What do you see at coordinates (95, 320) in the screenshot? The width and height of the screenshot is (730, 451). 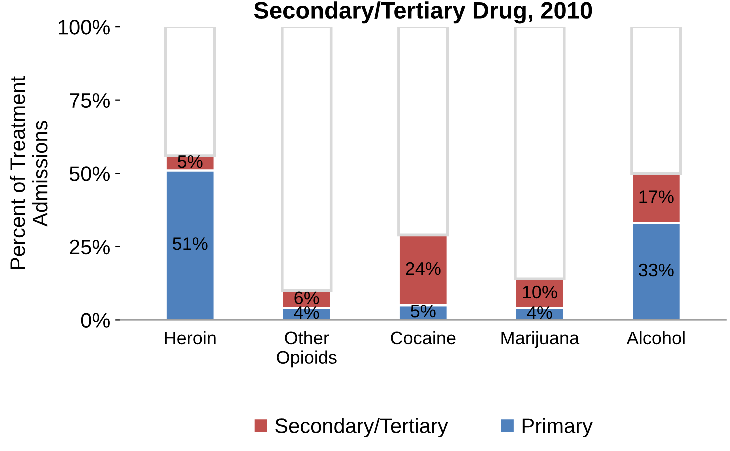 I see `y-tick-label: 0%` at bounding box center [95, 320].